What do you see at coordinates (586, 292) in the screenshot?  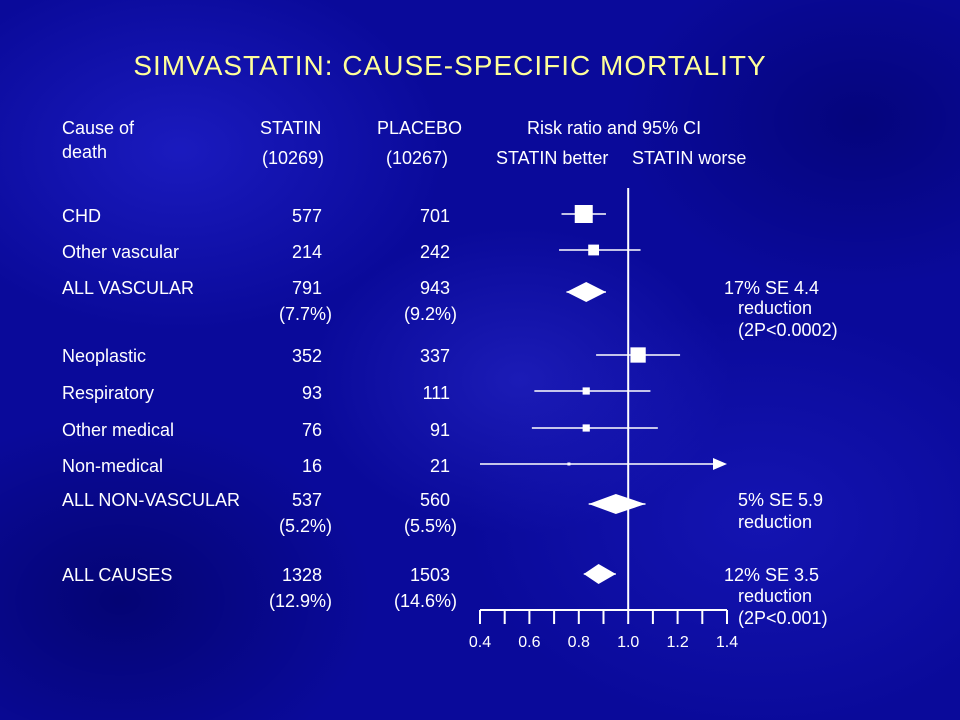 I see `diamond-all-vascular` at bounding box center [586, 292].